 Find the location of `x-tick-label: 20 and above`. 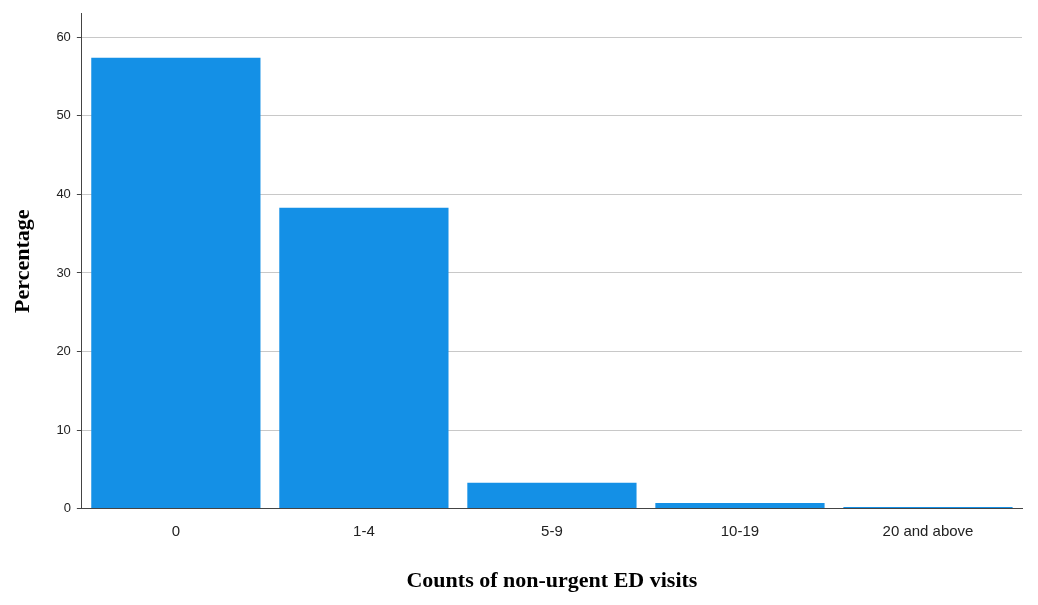

x-tick-label: 20 and above is located at coordinates (928, 530).